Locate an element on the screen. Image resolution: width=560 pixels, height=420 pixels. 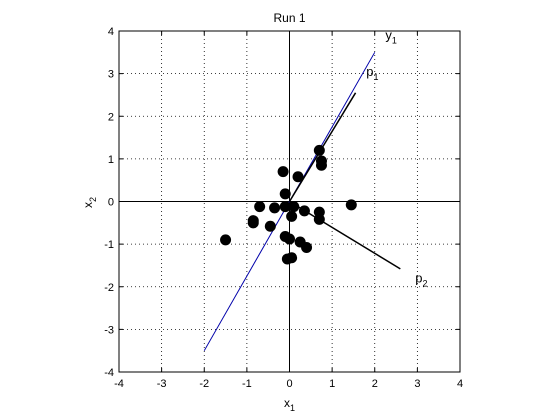
y-tick-label-6: 2 is located at coordinates (111, 117).